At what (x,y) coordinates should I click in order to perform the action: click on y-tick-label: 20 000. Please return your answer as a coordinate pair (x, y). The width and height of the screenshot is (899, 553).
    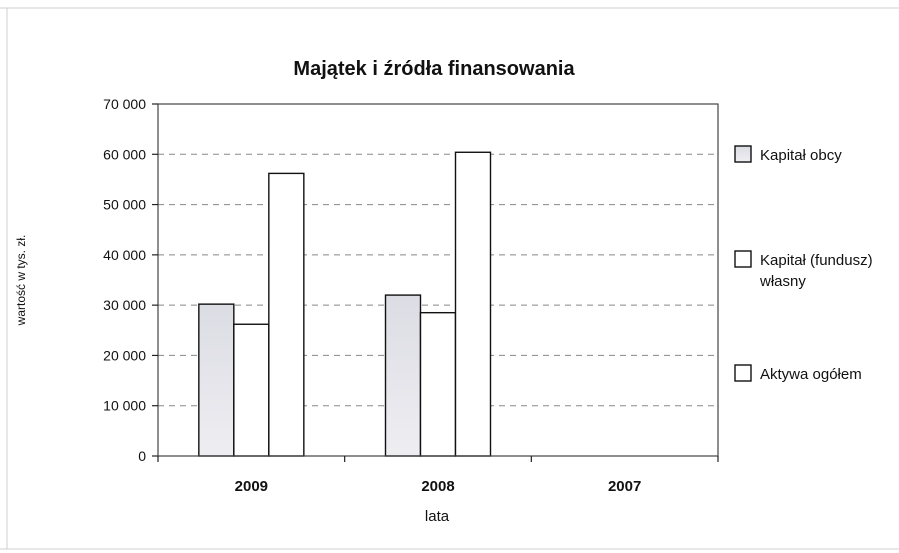
    Looking at the image, I should click on (124, 355).